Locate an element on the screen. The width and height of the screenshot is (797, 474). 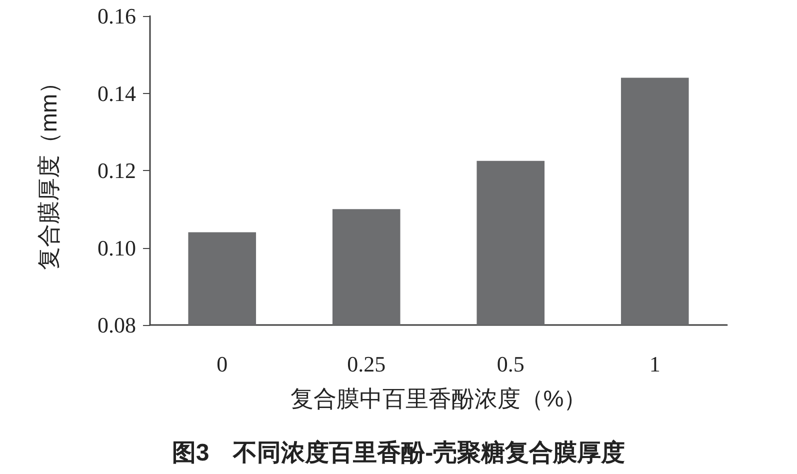
y-axis-title: 复合膜厚度（mm） is located at coordinates (49, 170).